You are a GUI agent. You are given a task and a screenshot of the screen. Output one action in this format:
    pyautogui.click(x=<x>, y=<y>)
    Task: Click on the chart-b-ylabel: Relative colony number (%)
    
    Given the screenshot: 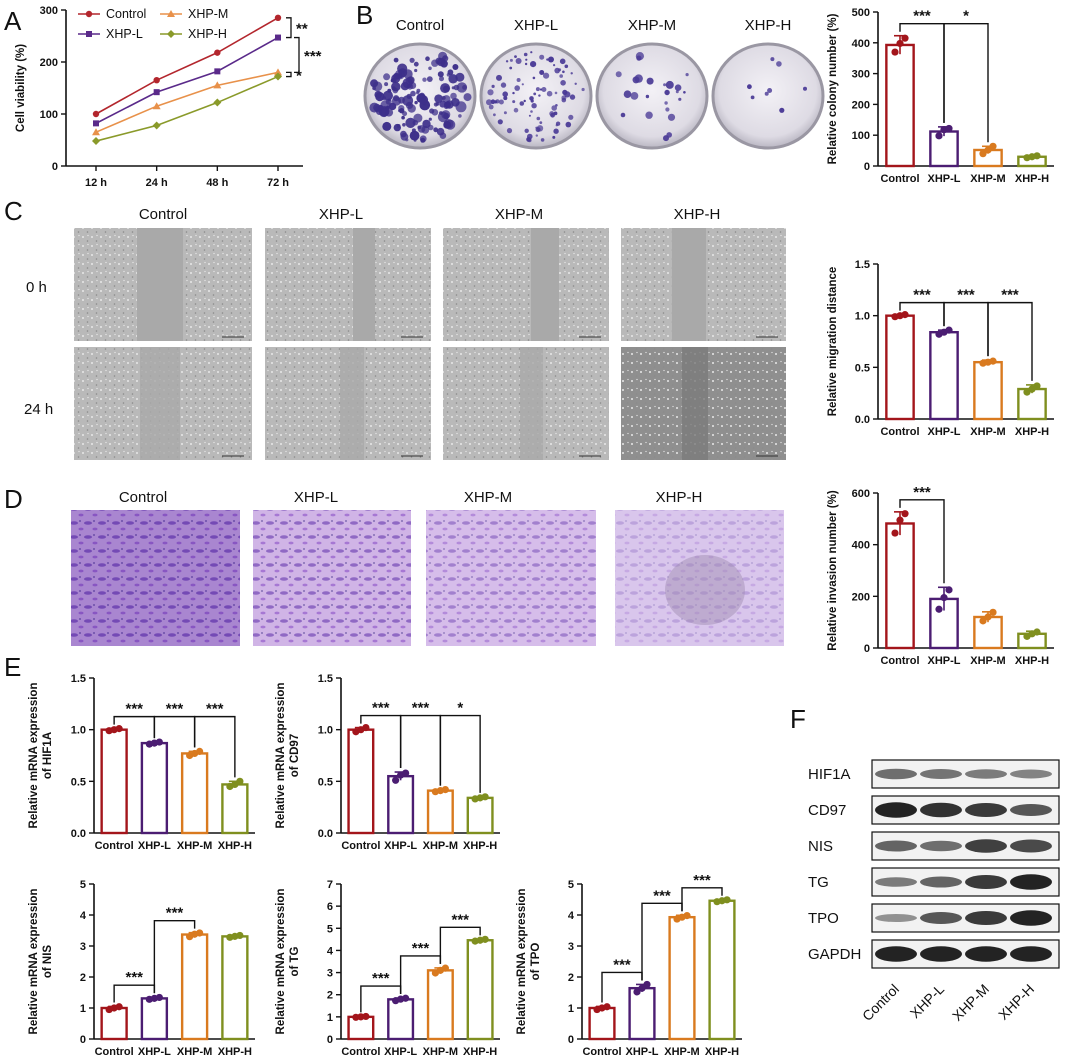 What is the action you would take?
    pyautogui.click(x=833, y=88)
    